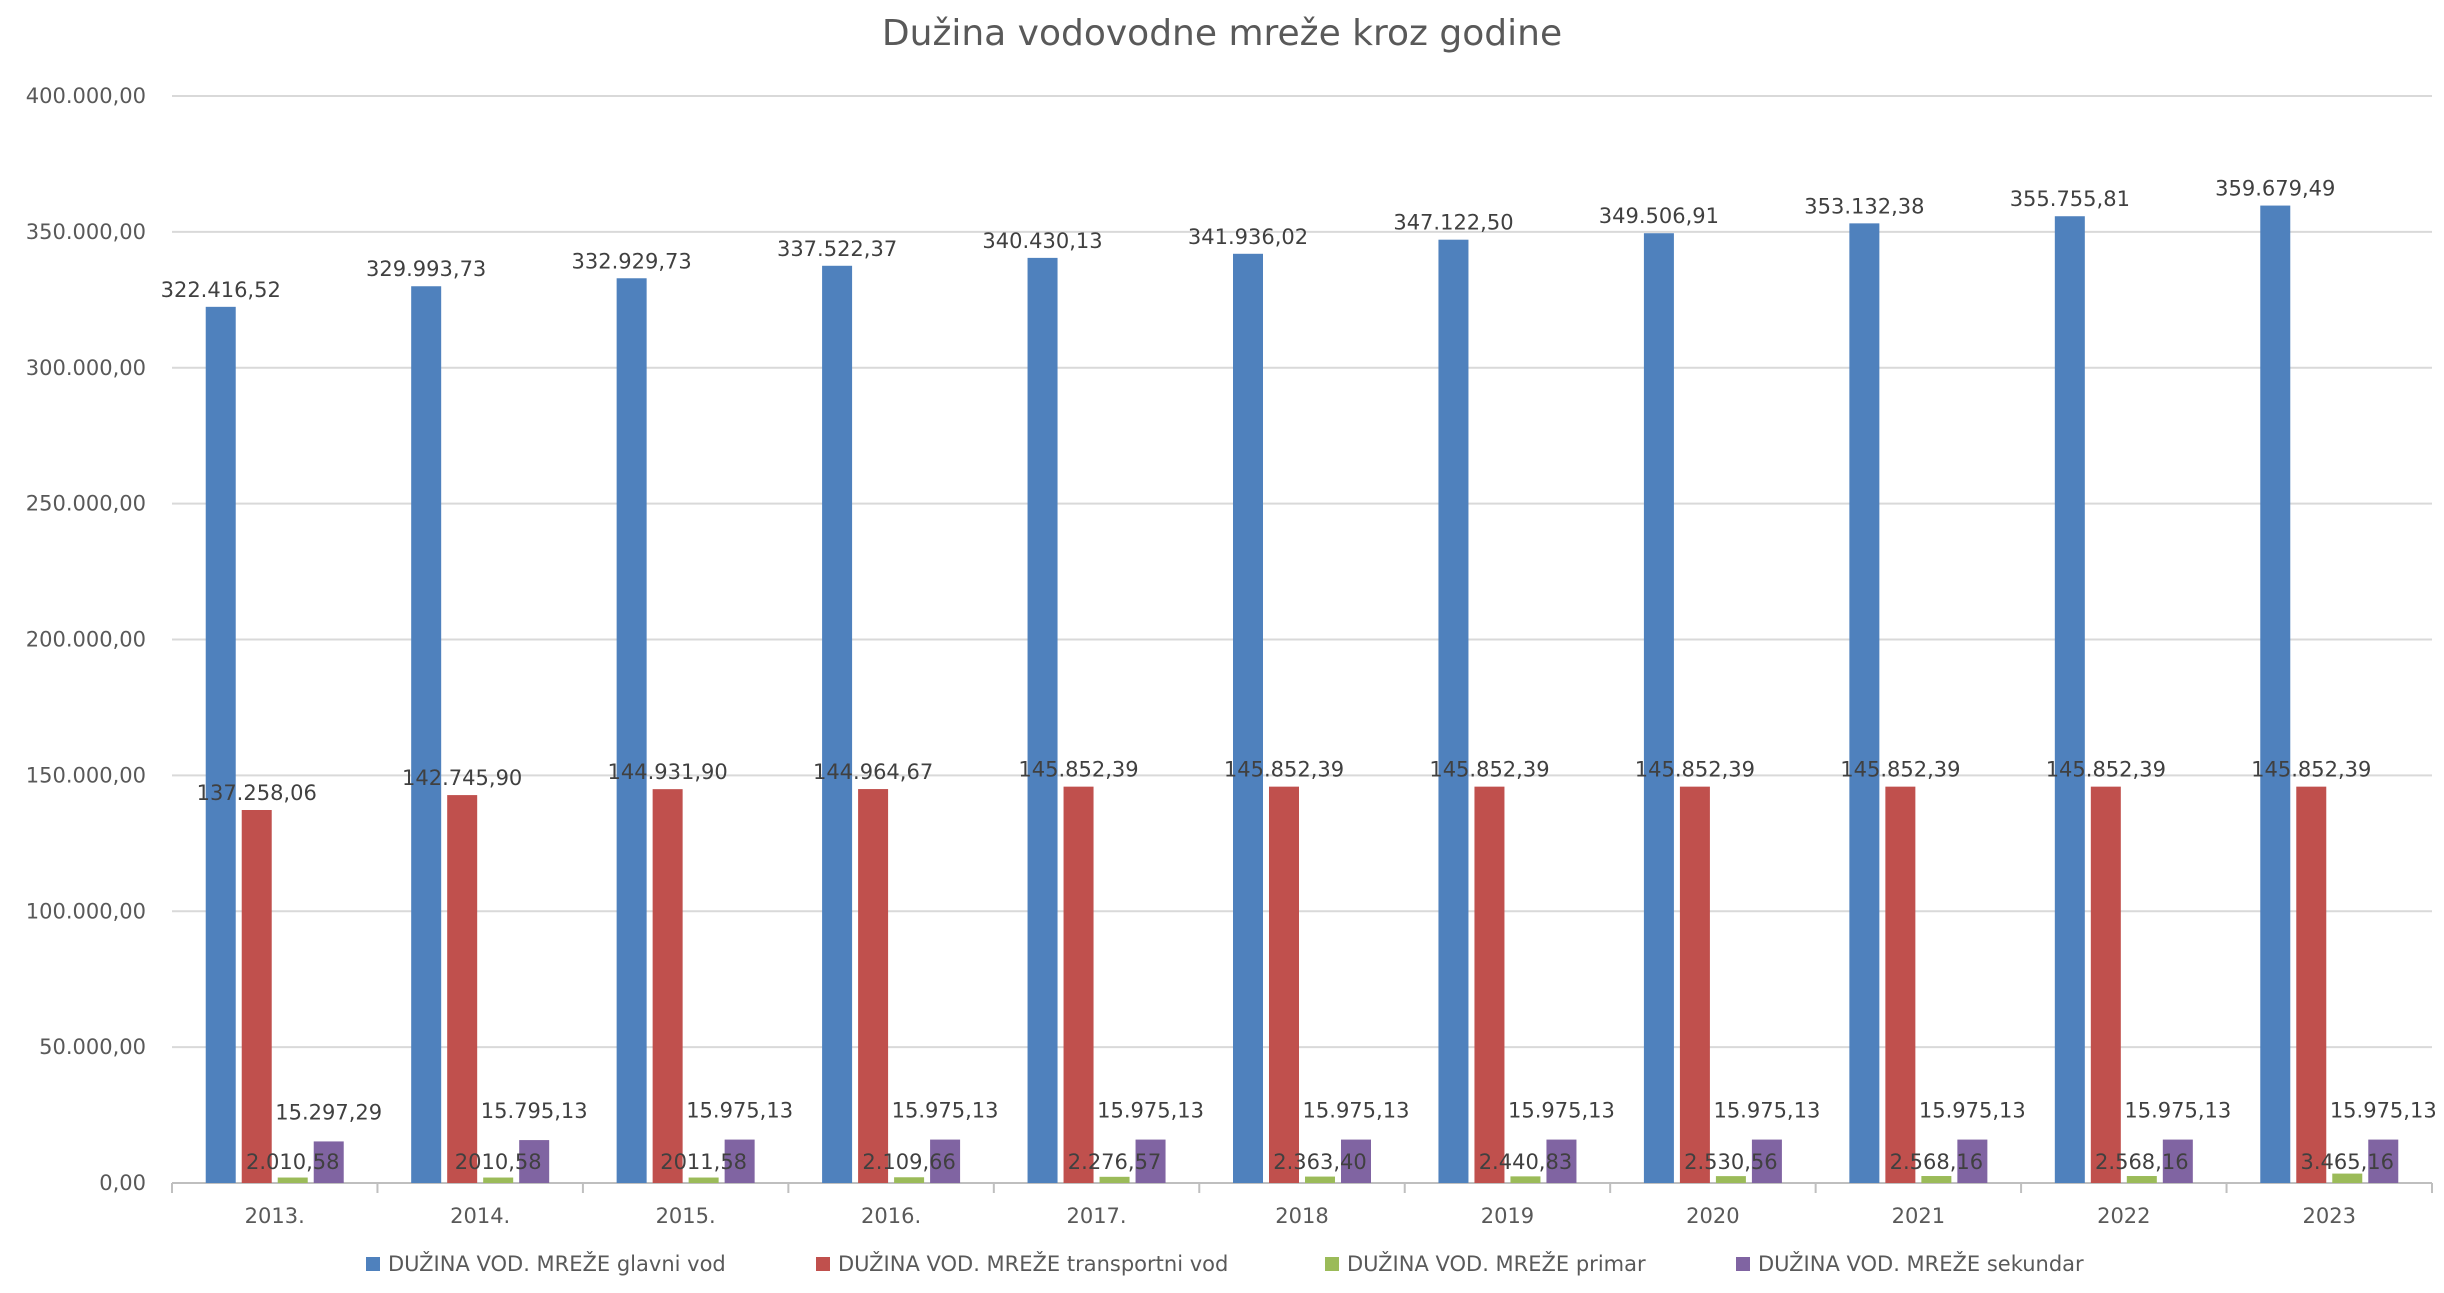  What do you see at coordinates (891, 1216) in the screenshot?
I see `x-tick-label: 2016.` at bounding box center [891, 1216].